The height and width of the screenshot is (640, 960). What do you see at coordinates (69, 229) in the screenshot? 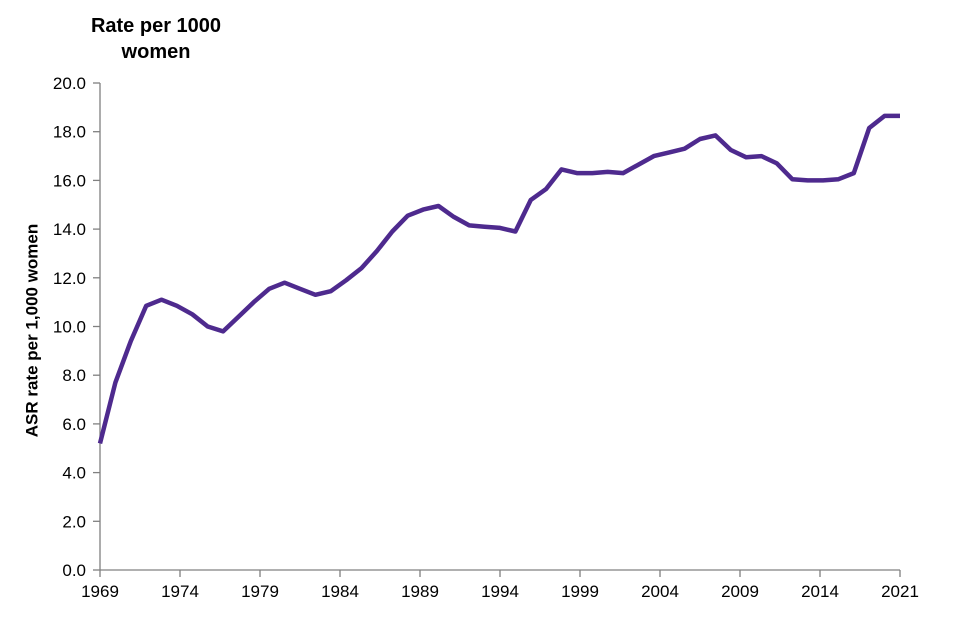
I see `y-tick-label: 14.0` at bounding box center [69, 229].